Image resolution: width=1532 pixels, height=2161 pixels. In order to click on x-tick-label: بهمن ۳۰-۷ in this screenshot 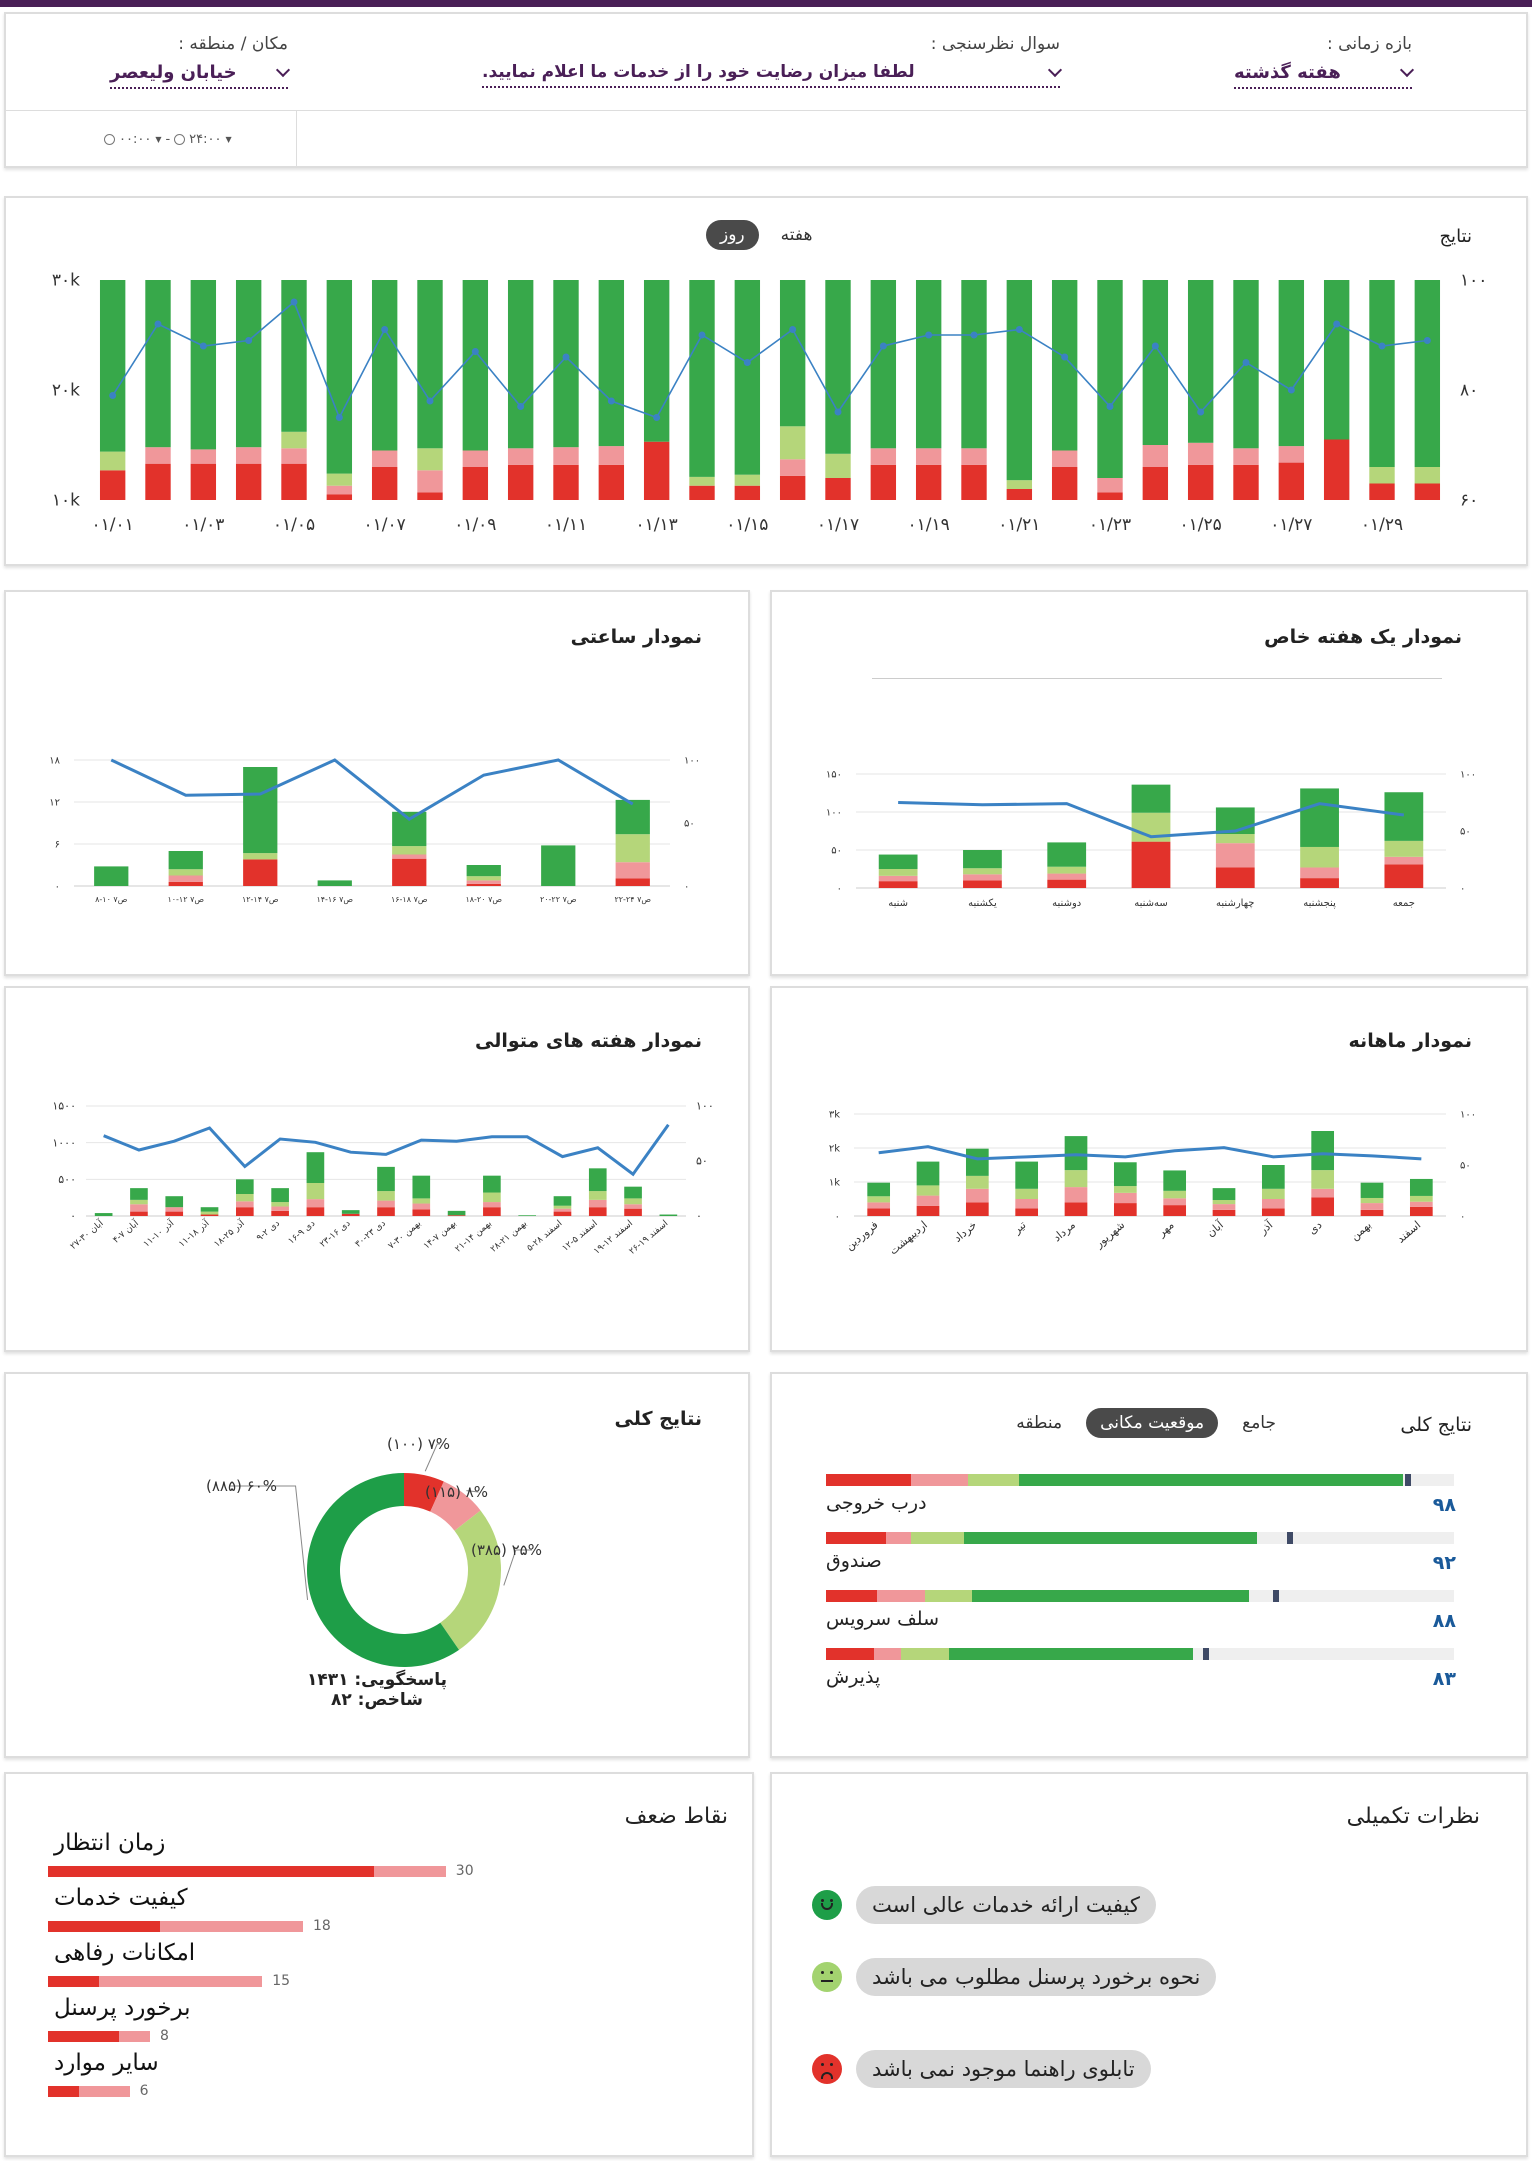, I will do `click(405, 1235)`.